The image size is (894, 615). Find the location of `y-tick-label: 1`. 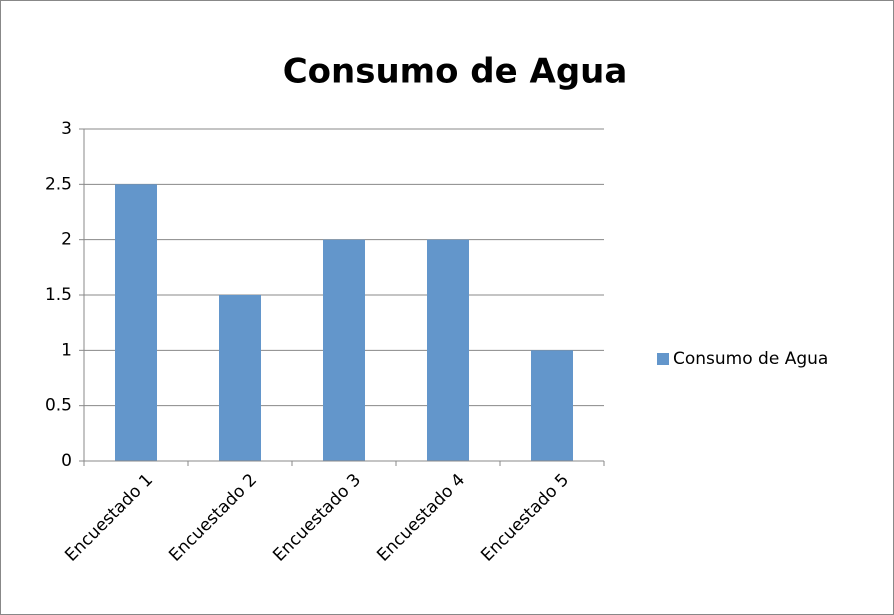

y-tick-label: 1 is located at coordinates (66, 350).